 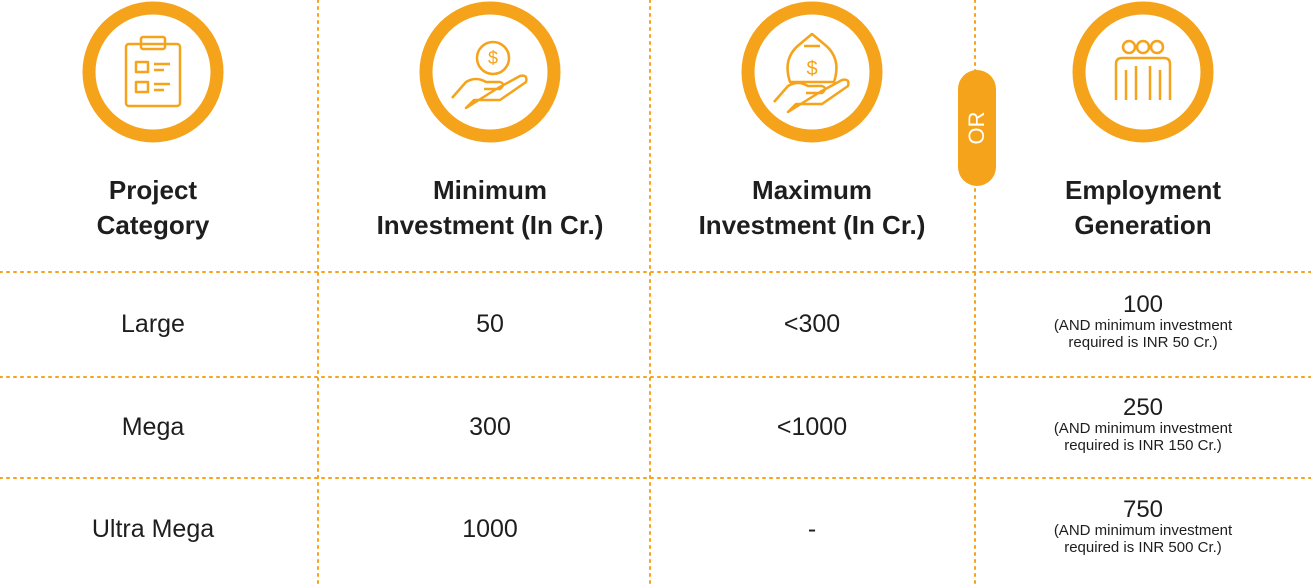 I want to click on icons: $ $, so click(x=648, y=73).